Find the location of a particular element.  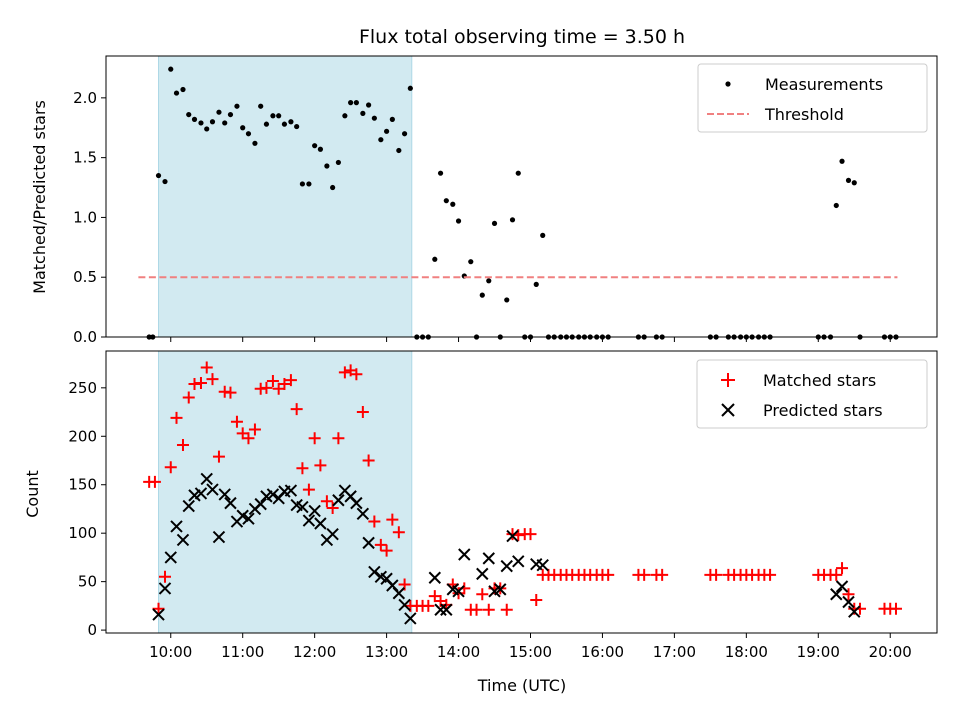

y-tick-label: 0.0 is located at coordinates (85, 337).